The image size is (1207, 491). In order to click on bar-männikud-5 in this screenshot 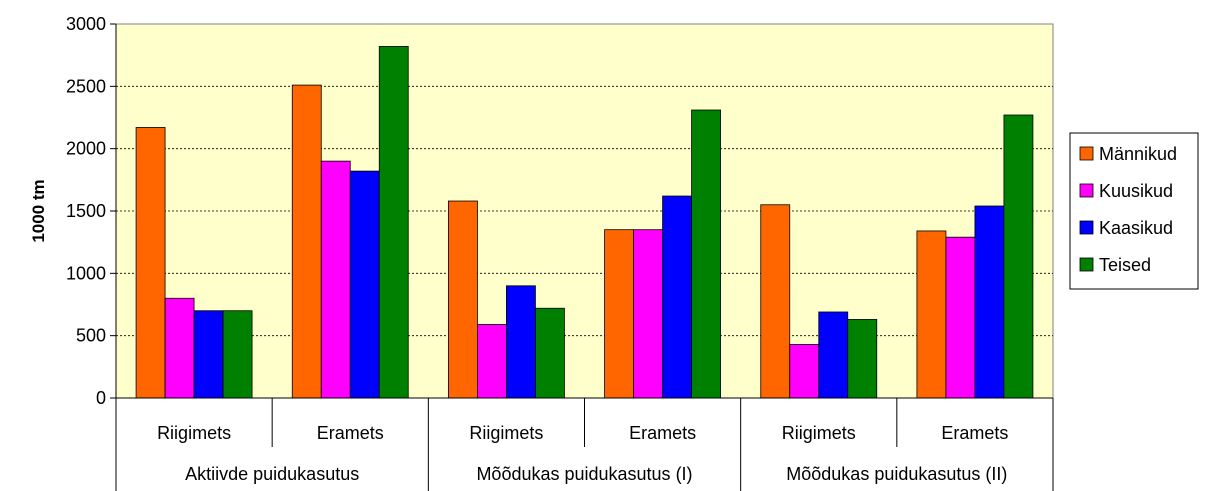, I will do `click(931, 314)`.